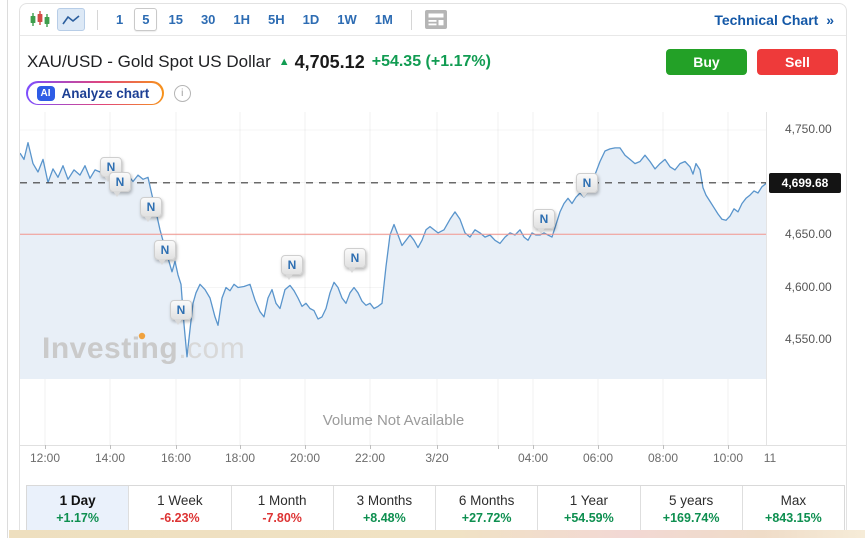 This screenshot has height=538, width=865. I want to click on range-tab-5-years: 5 years +169.74%, so click(691, 509).